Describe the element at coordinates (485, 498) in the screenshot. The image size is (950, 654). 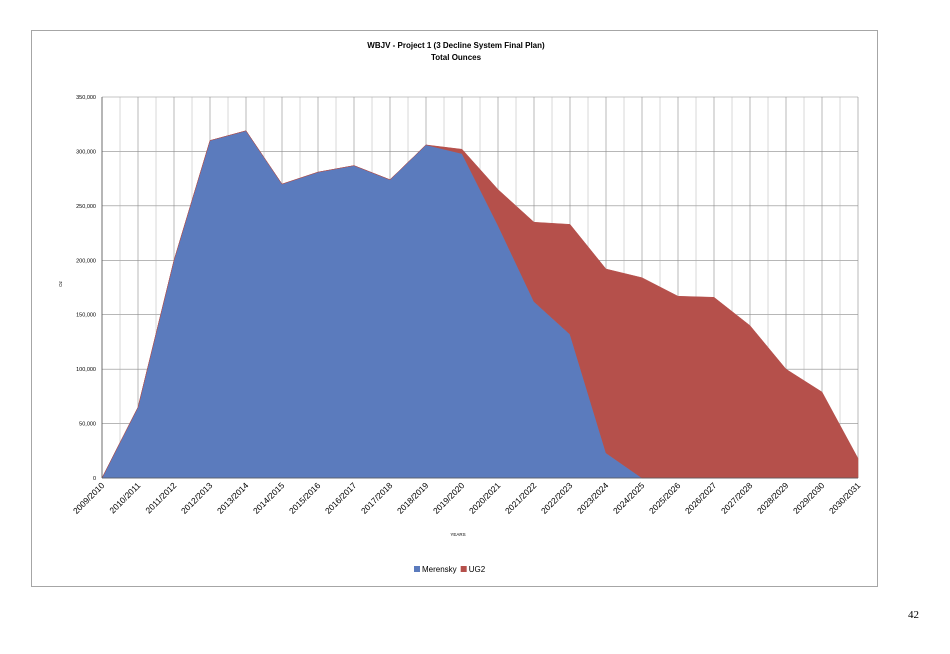
I see `x-tick-label: 2020/2021` at that location.